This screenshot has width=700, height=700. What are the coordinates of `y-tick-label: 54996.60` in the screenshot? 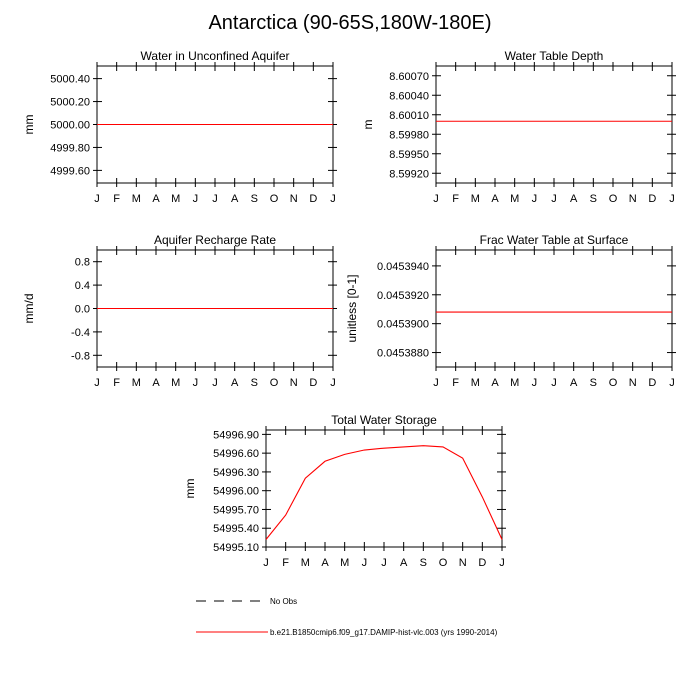 It's located at (236, 454).